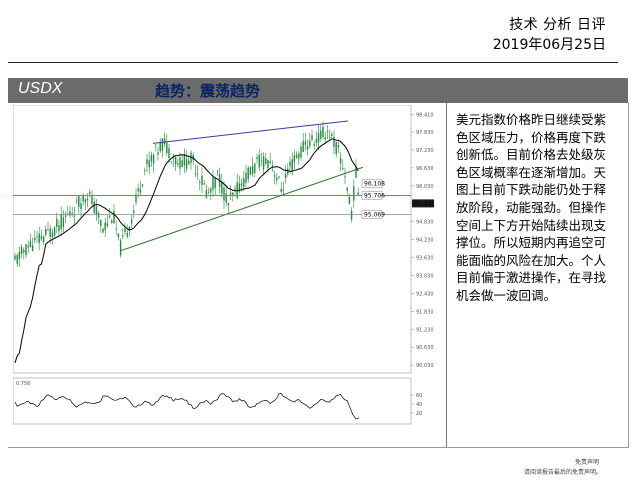  Describe the element at coordinates (419, 414) in the screenshot. I see `oscillator-axis-label: 20` at that location.